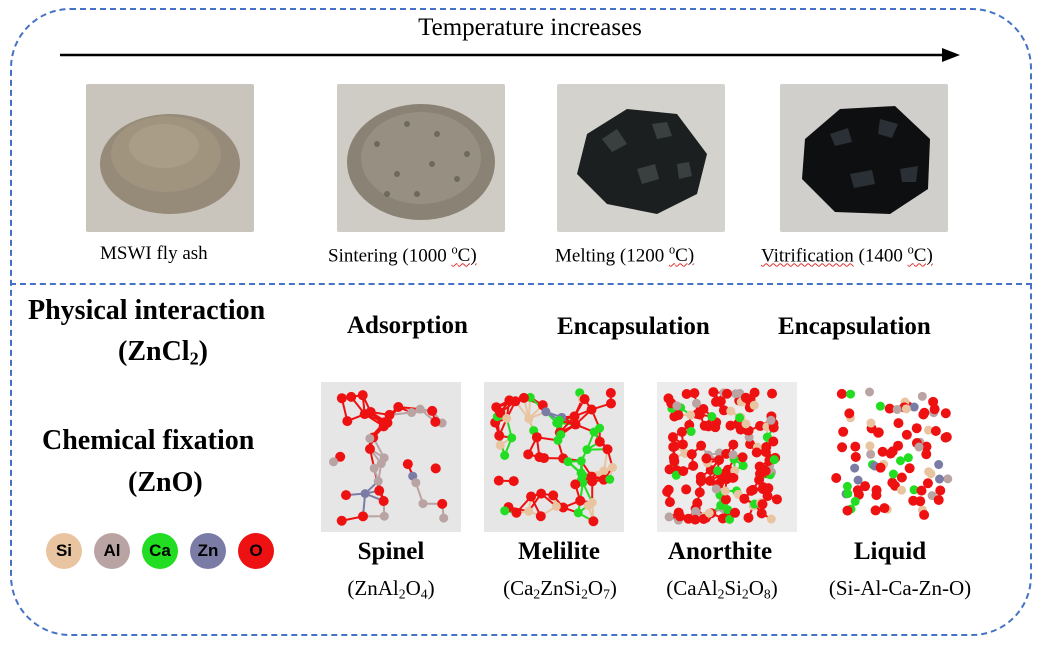 The image size is (1043, 646). What do you see at coordinates (194, 358) in the screenshot?
I see `compound-sub: 2` at bounding box center [194, 358].